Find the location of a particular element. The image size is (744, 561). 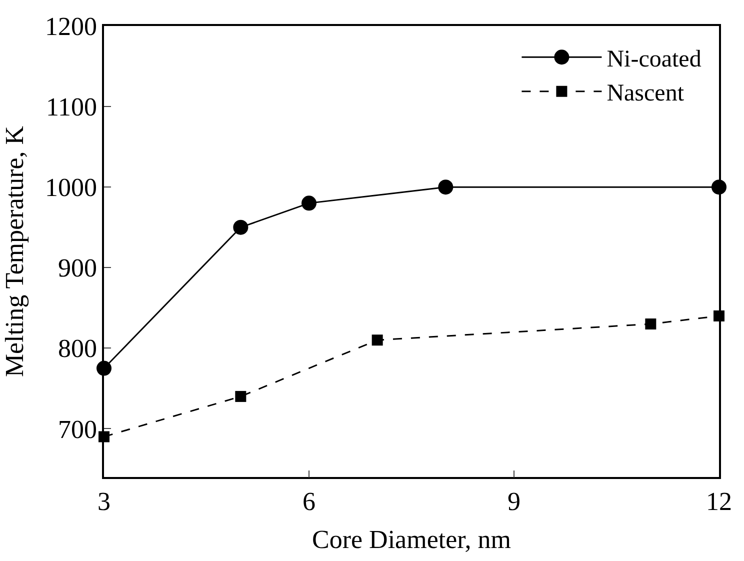

y-tick-label: 1000 is located at coordinates (71, 187).